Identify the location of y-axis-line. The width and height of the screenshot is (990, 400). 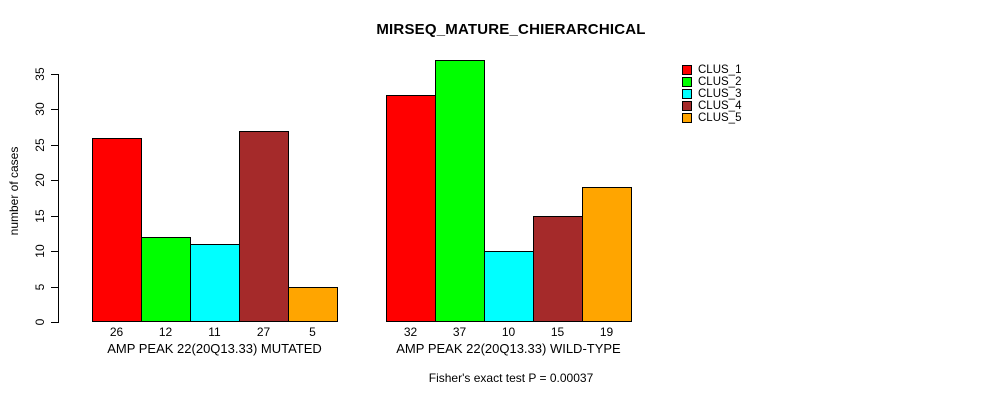
(58, 198).